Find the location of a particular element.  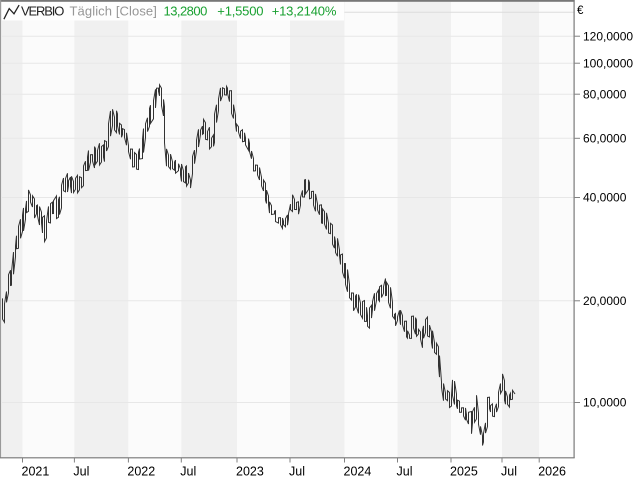

svg-text: 13,2800 is located at coordinates (186, 11).